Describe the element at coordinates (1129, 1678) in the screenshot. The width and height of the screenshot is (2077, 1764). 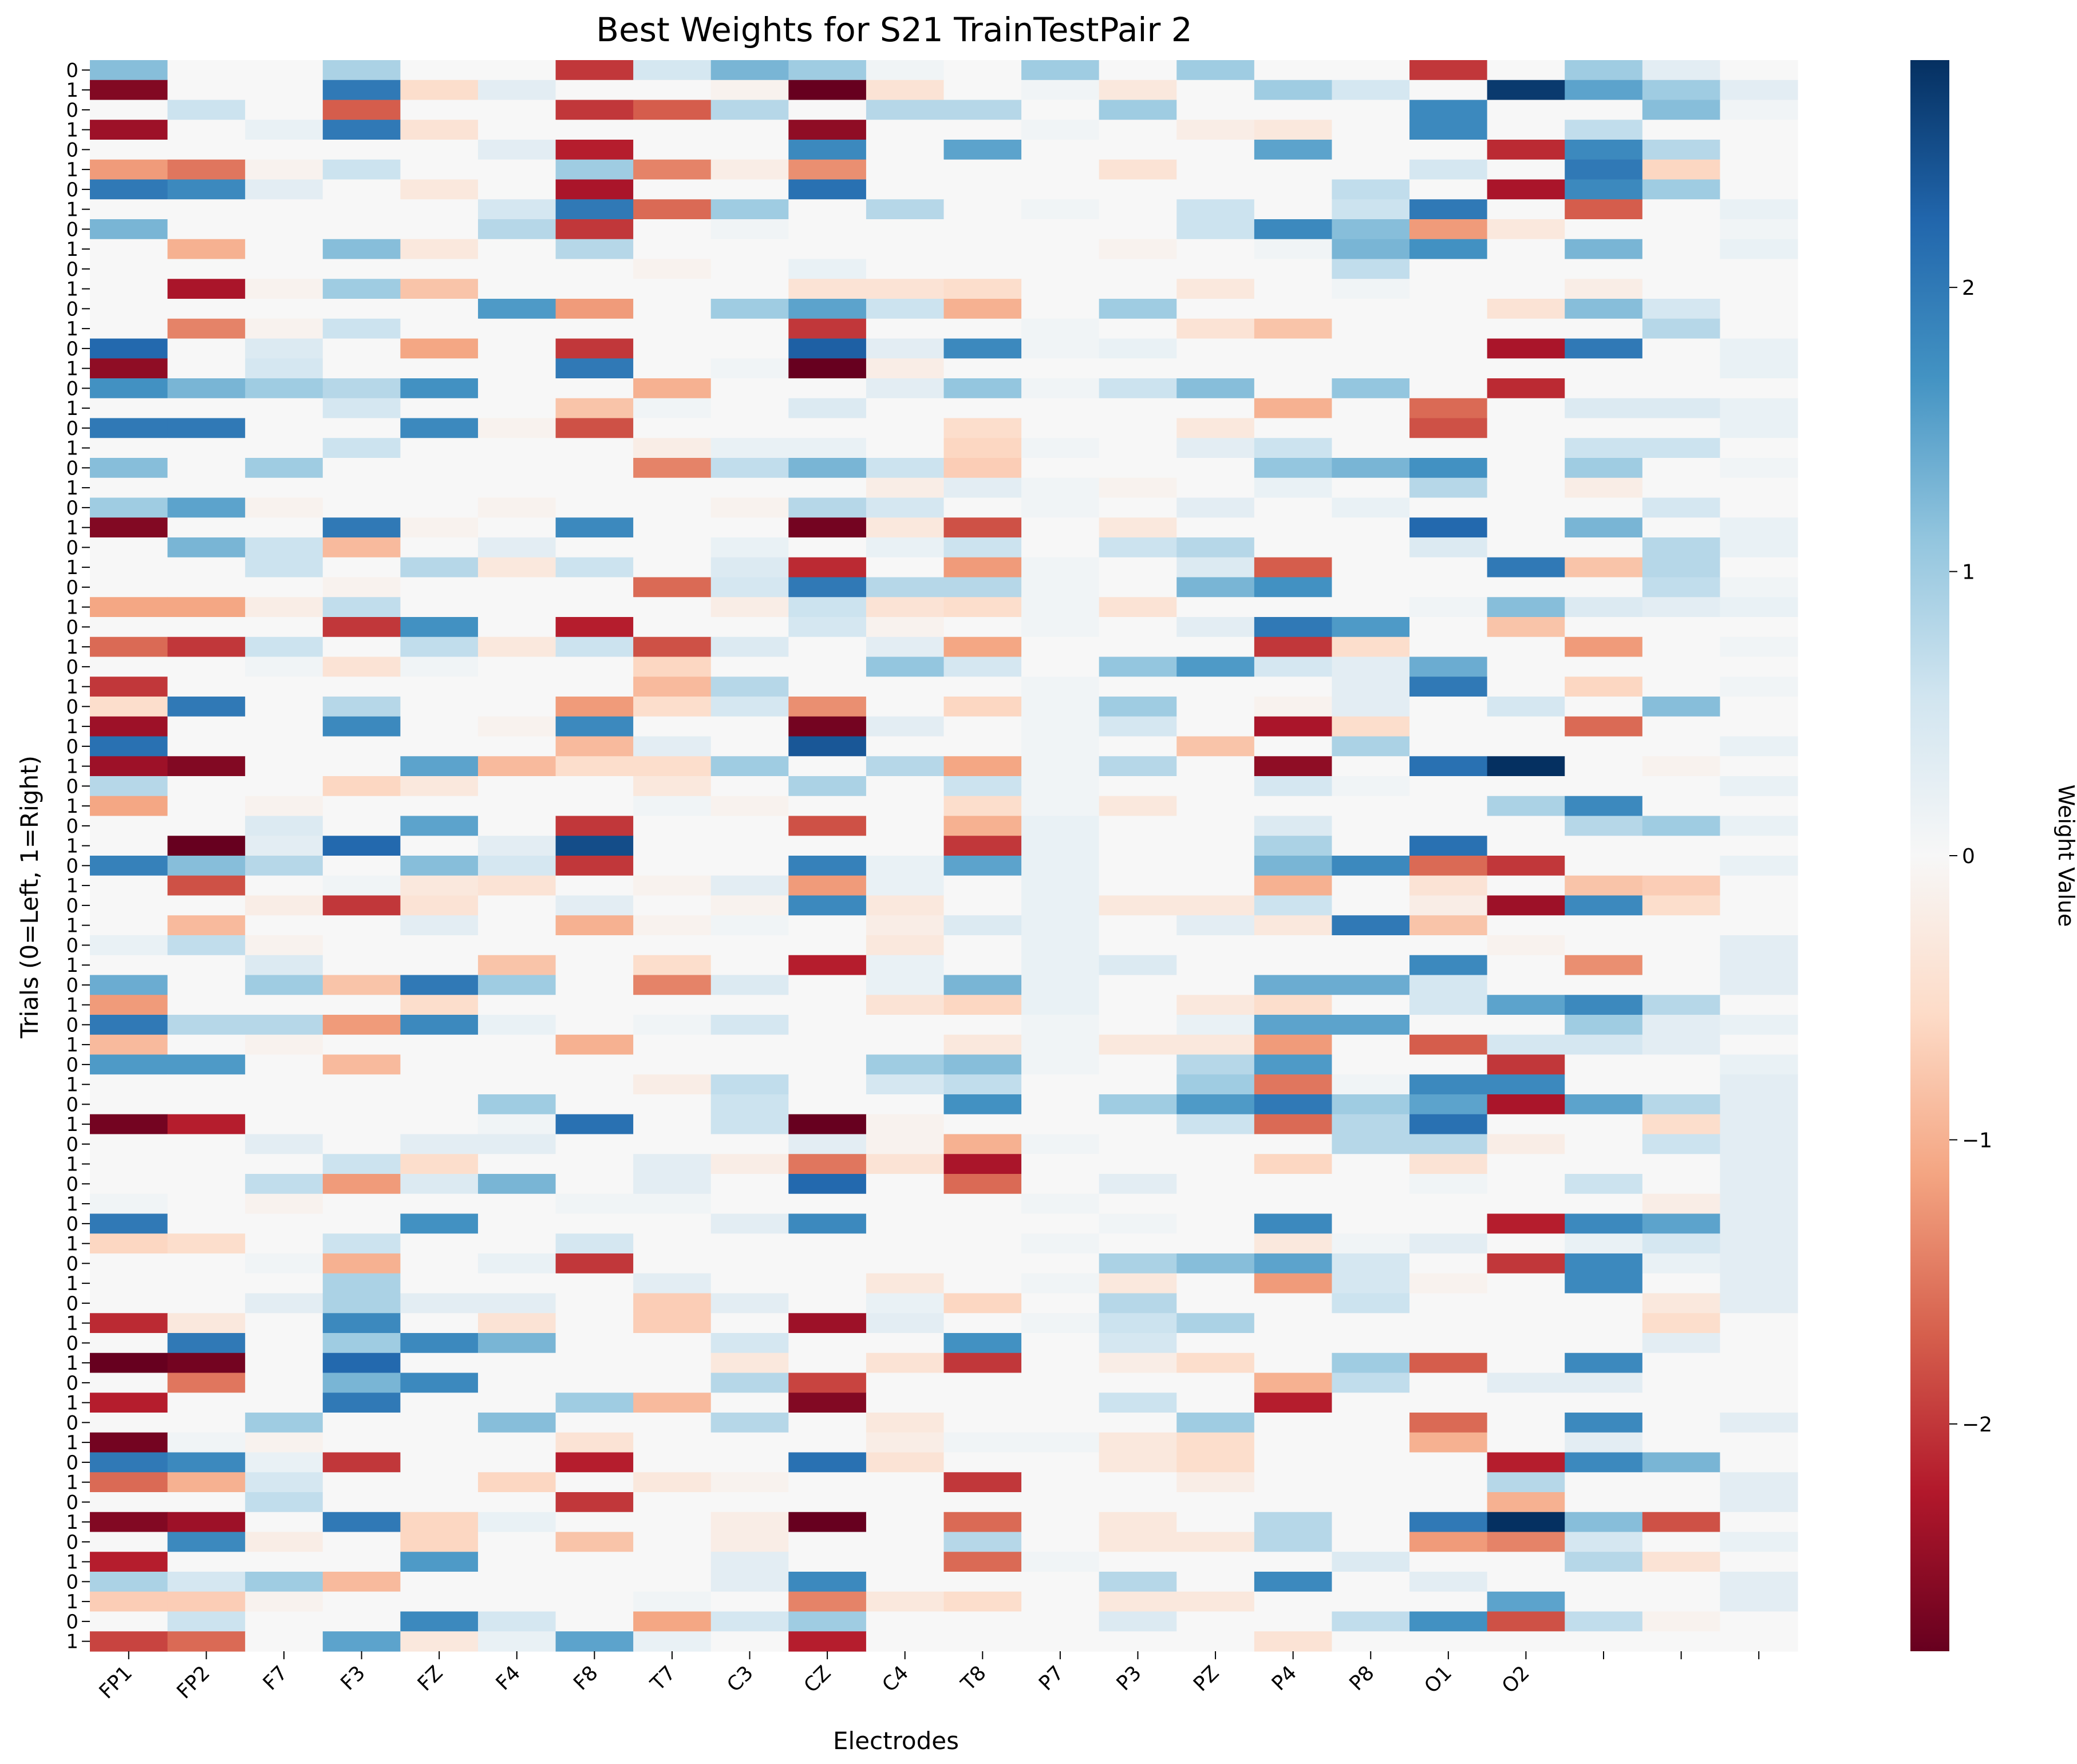
I see `x-tick-label: P3` at that location.